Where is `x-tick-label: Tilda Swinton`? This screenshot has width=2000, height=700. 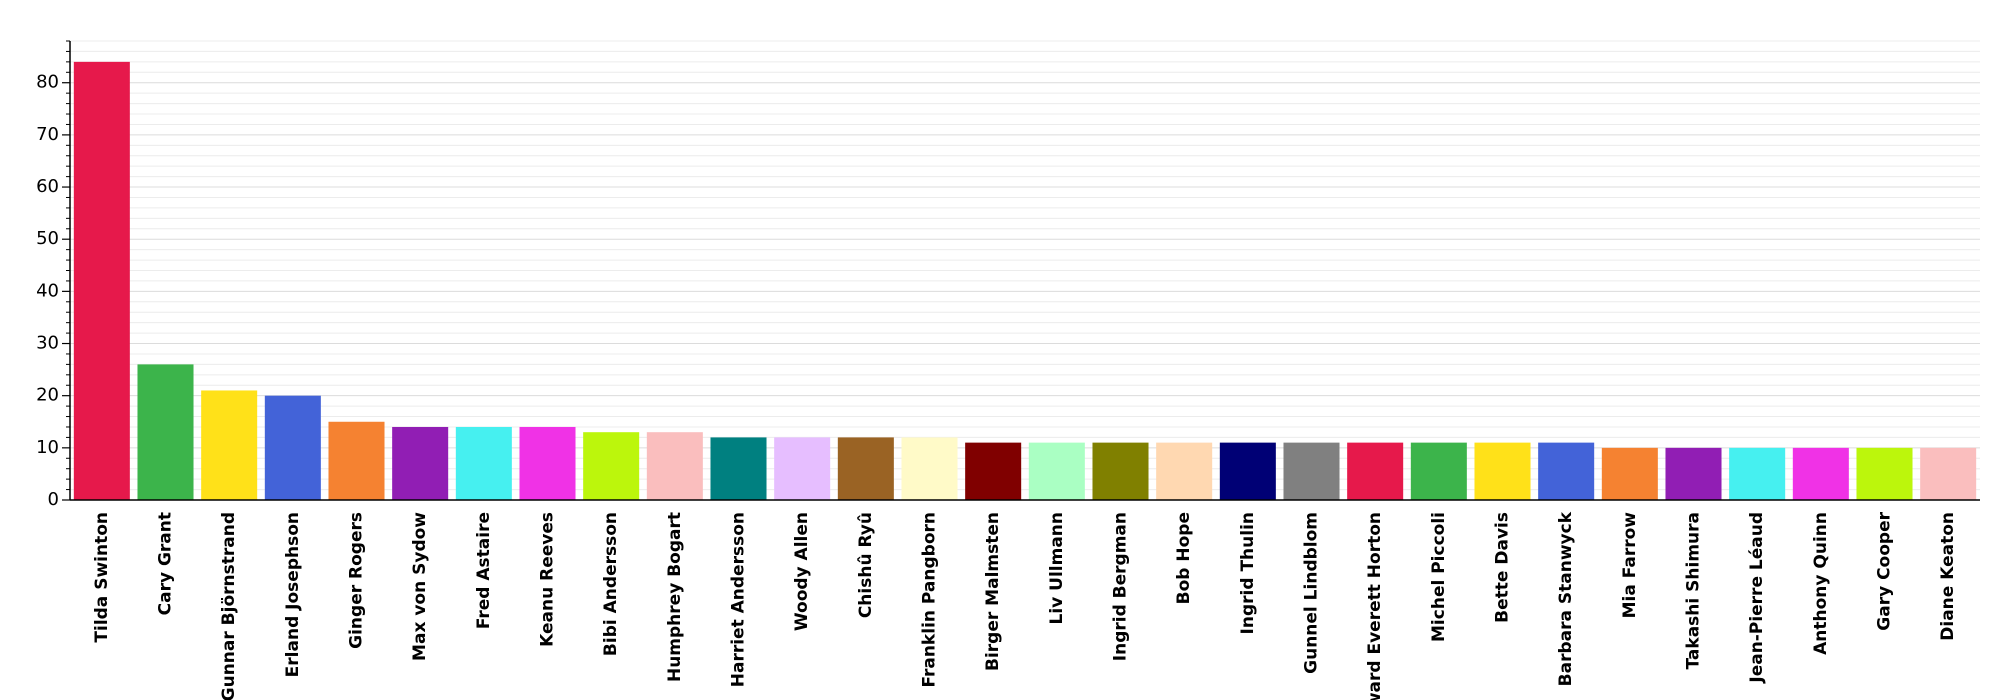 x-tick-label: Tilda Swinton is located at coordinates (102, 577).